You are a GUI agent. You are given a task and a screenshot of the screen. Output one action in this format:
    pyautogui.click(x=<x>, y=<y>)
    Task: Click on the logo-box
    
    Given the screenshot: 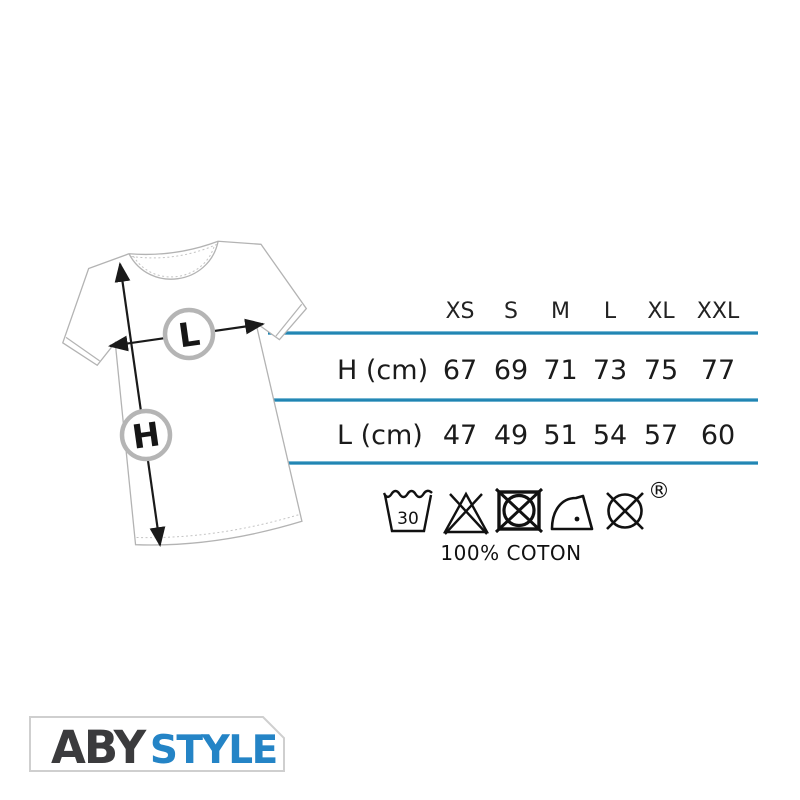 What is the action you would take?
    pyautogui.click(x=157, y=744)
    